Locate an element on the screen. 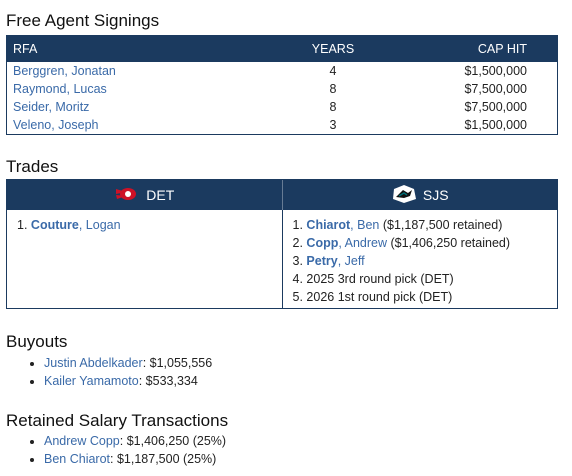 The image size is (572, 476). player-link: Berggren, Jonatan is located at coordinates (64, 71).